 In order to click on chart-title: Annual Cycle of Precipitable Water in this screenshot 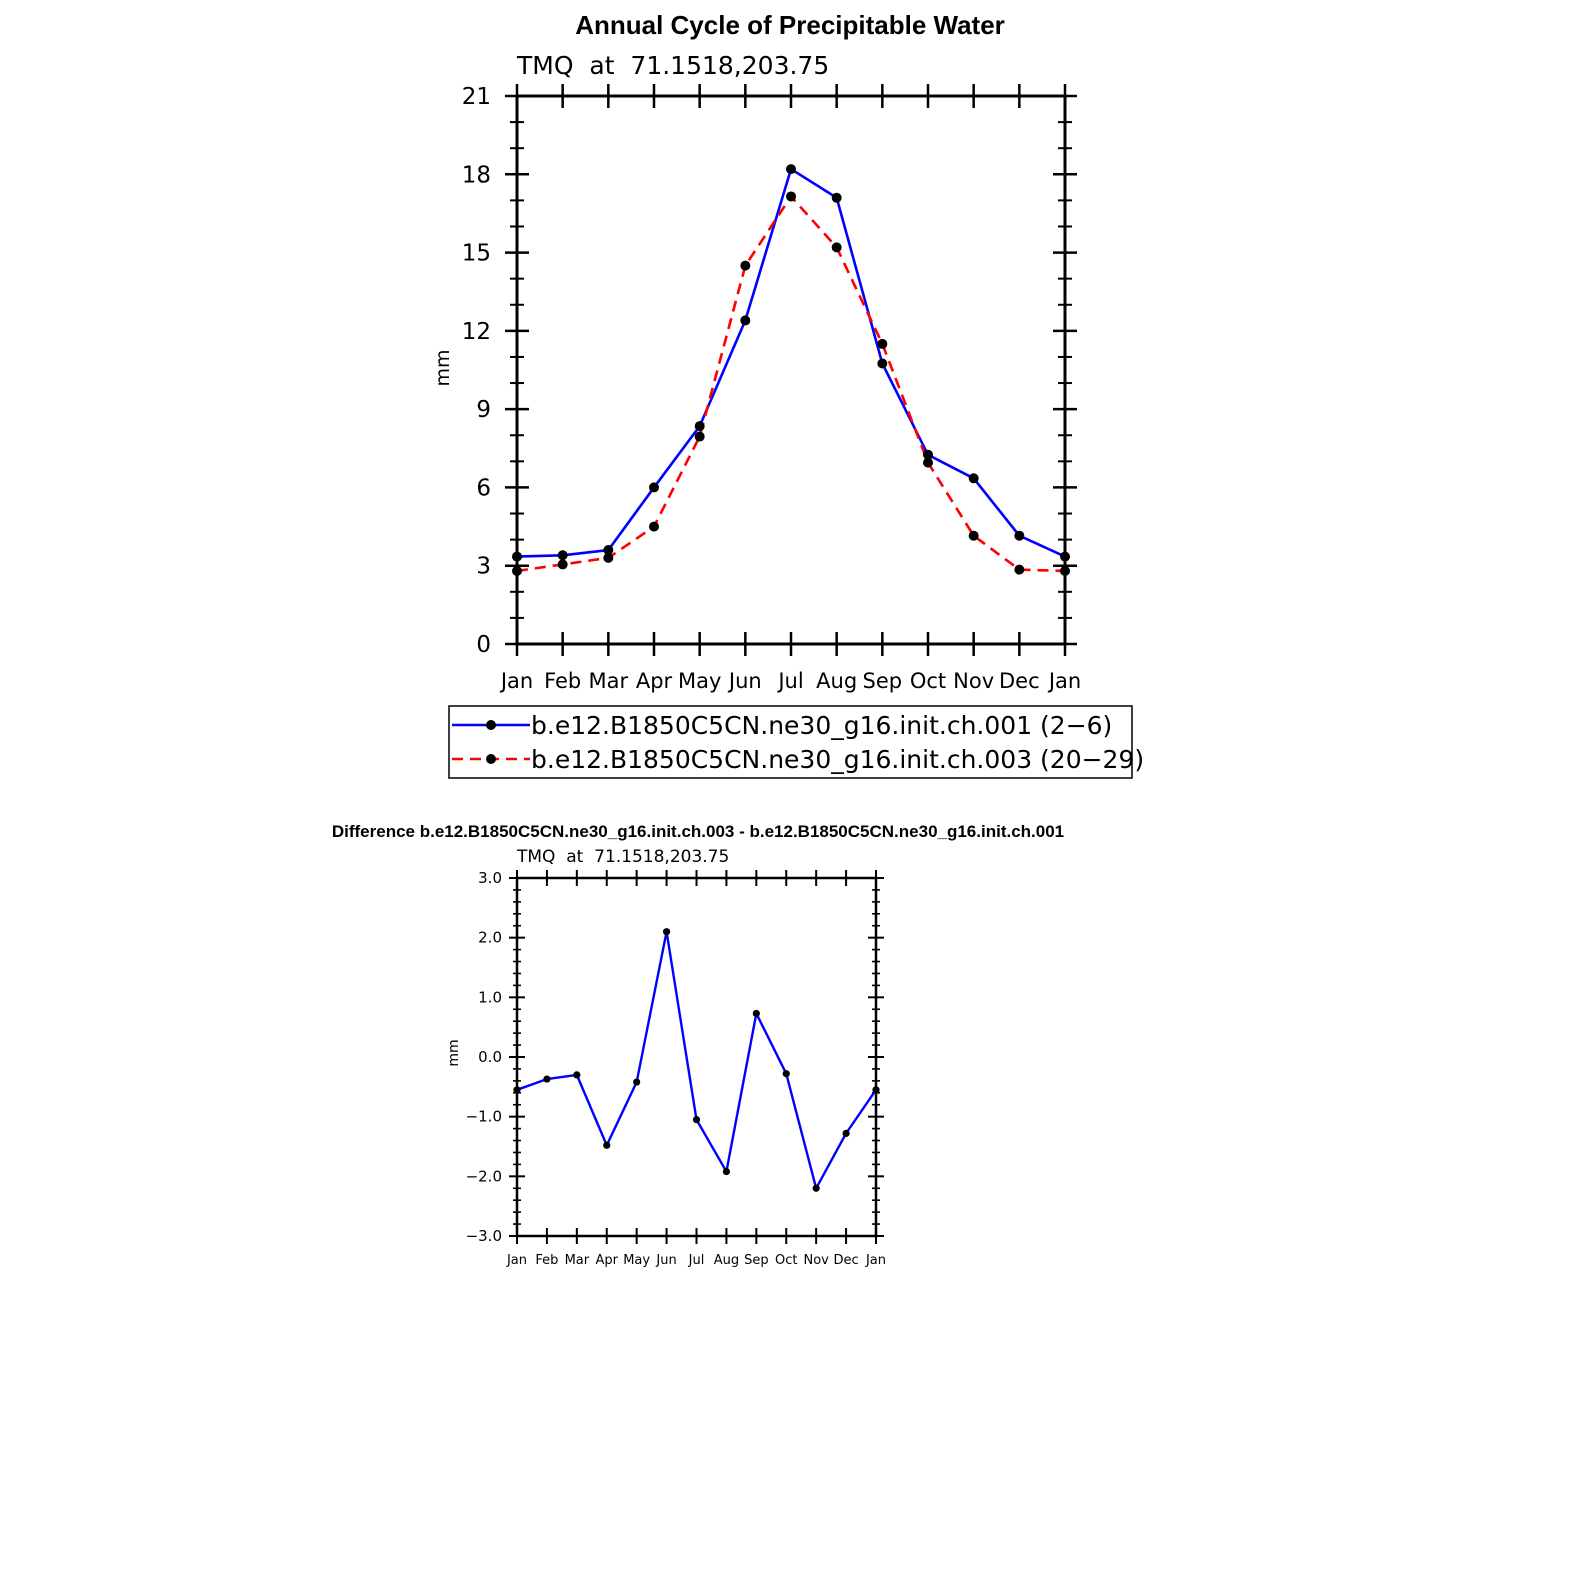, I will do `click(790, 25)`.